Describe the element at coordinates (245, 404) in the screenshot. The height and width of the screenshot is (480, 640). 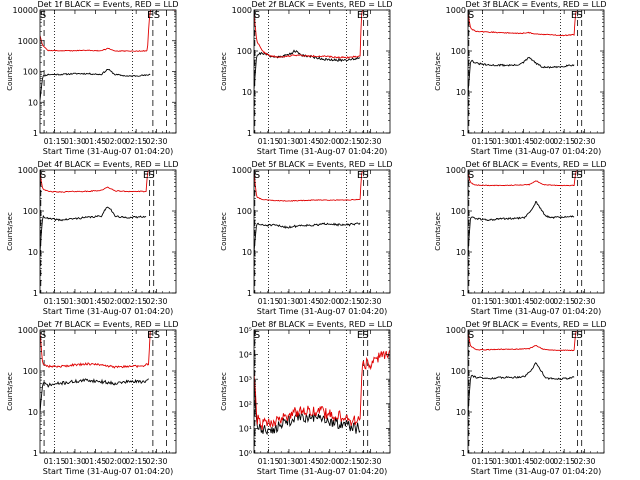
I see `y-tick-label: 10²` at that location.